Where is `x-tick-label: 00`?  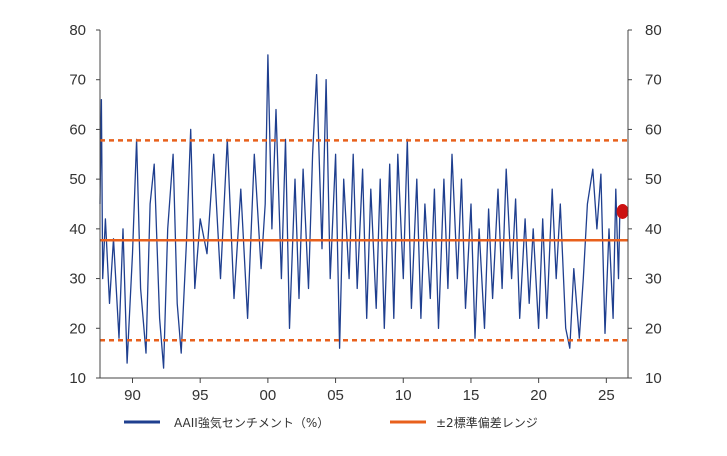
x-tick-label: 00 is located at coordinates (268, 395).